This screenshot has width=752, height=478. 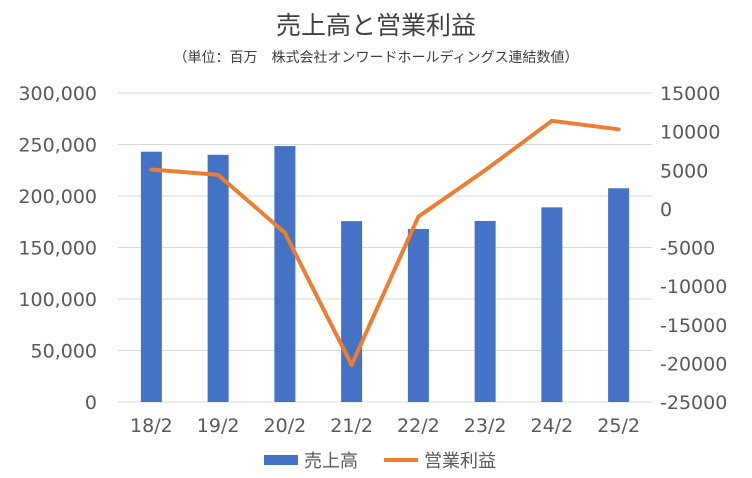 I want to click on x-tick-label: 19/2, so click(x=218, y=426).